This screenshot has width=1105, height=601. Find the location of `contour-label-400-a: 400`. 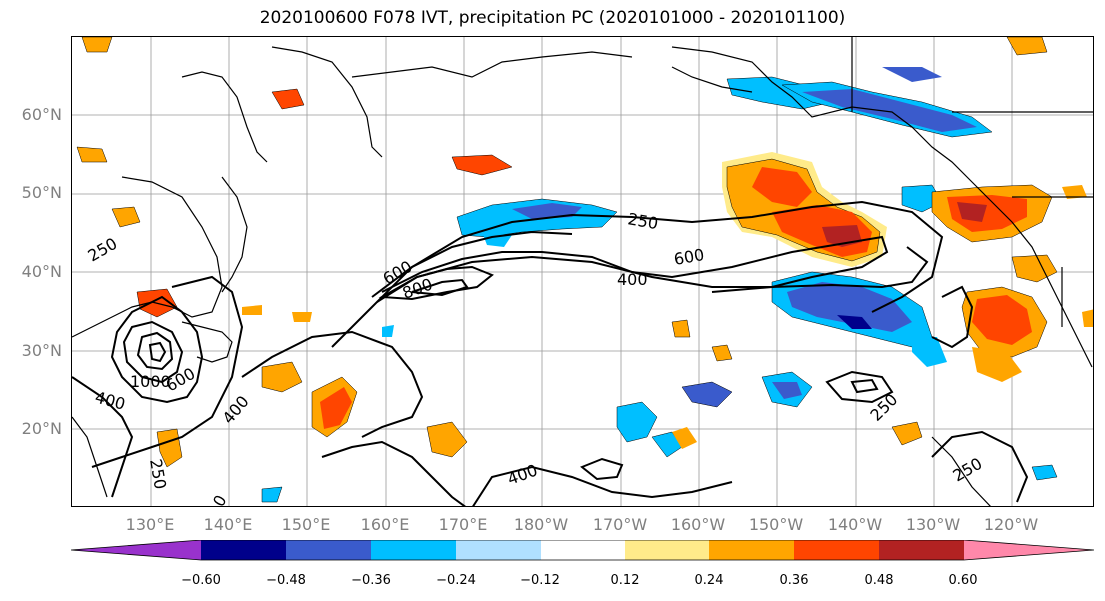

contour-label-400-a: 400 is located at coordinates (632, 279).